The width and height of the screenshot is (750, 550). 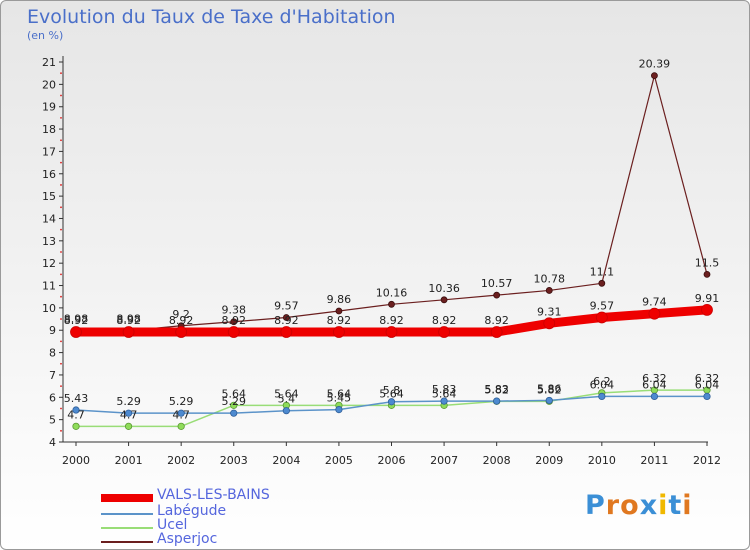 What do you see at coordinates (649, 505) in the screenshot?
I see `logo-letter: x` at bounding box center [649, 505].